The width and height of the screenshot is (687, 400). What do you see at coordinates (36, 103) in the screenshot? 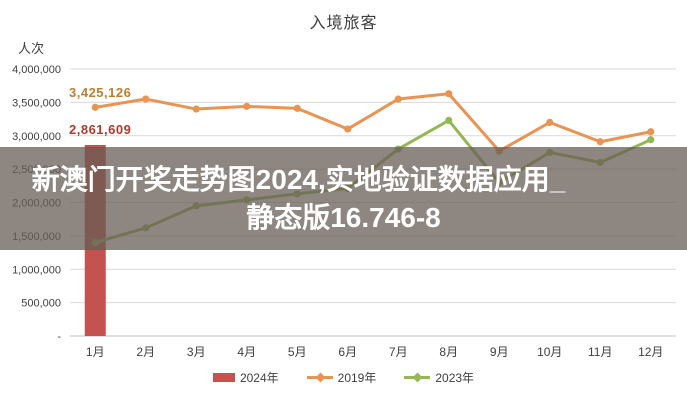
I see `y-tick-label: 3,500,000` at bounding box center [36, 103].